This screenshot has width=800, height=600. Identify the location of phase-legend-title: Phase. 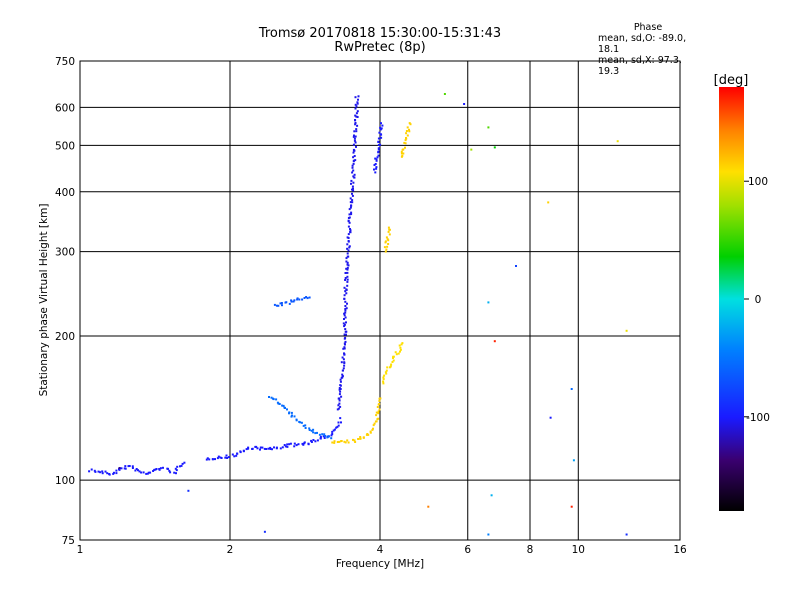
(648, 27).